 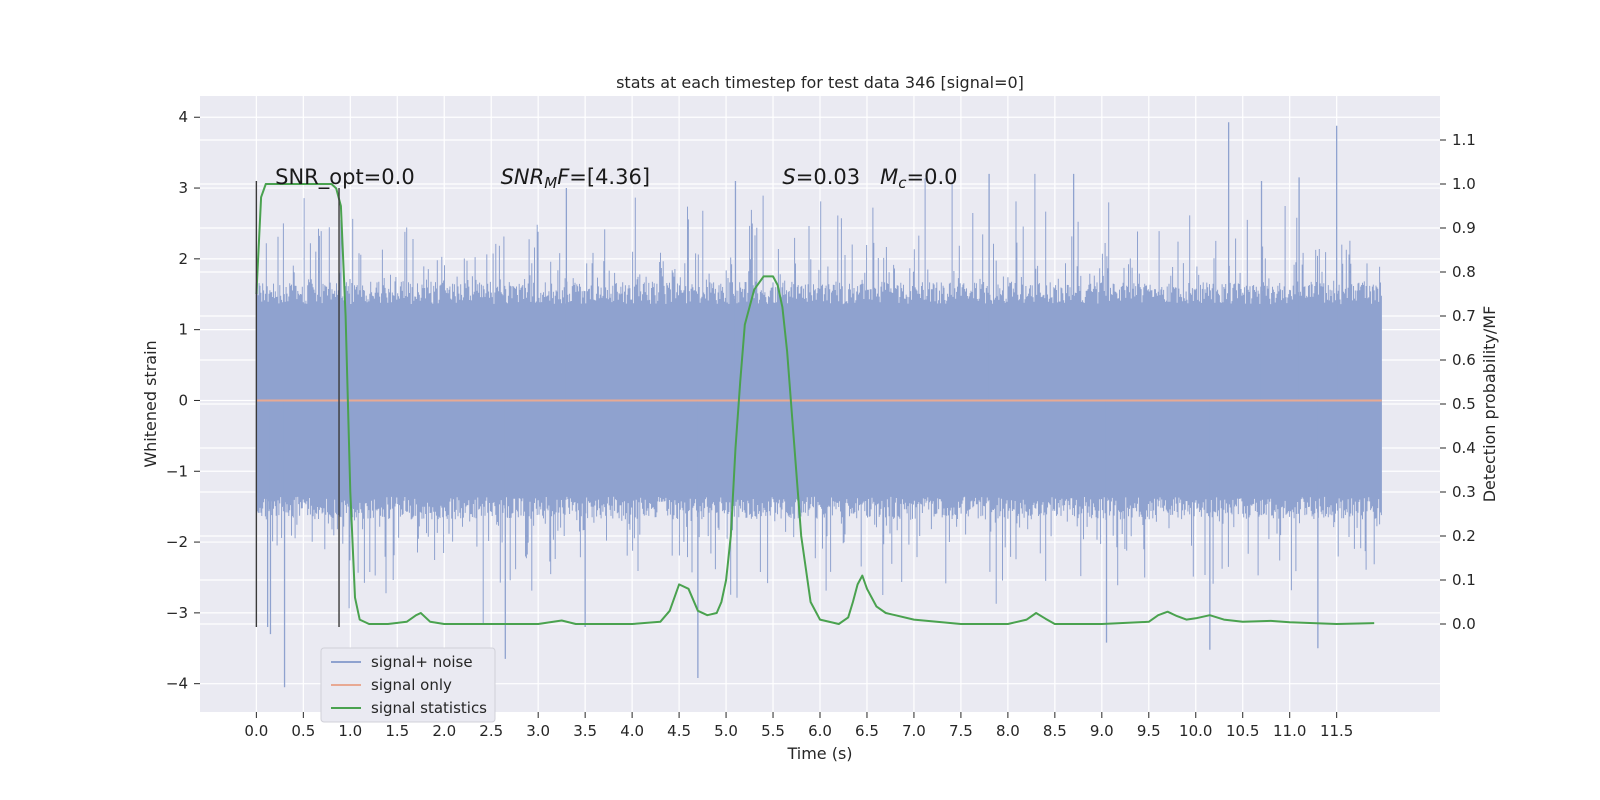 I want to click on x-tick-label: 6.5, so click(x=867, y=731).